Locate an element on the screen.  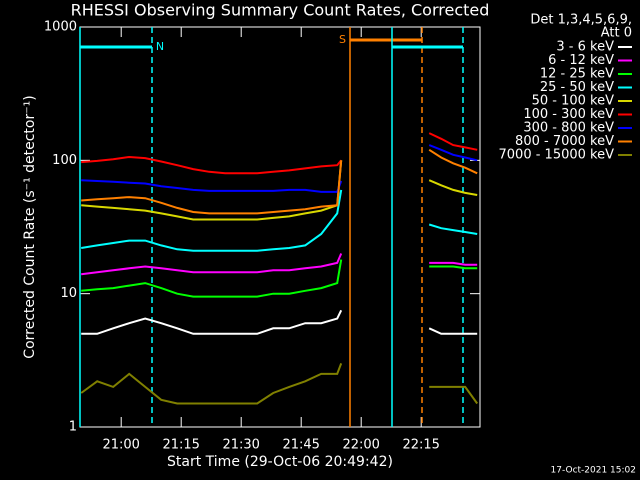
y-tick-label: 100 is located at coordinates (64, 160).